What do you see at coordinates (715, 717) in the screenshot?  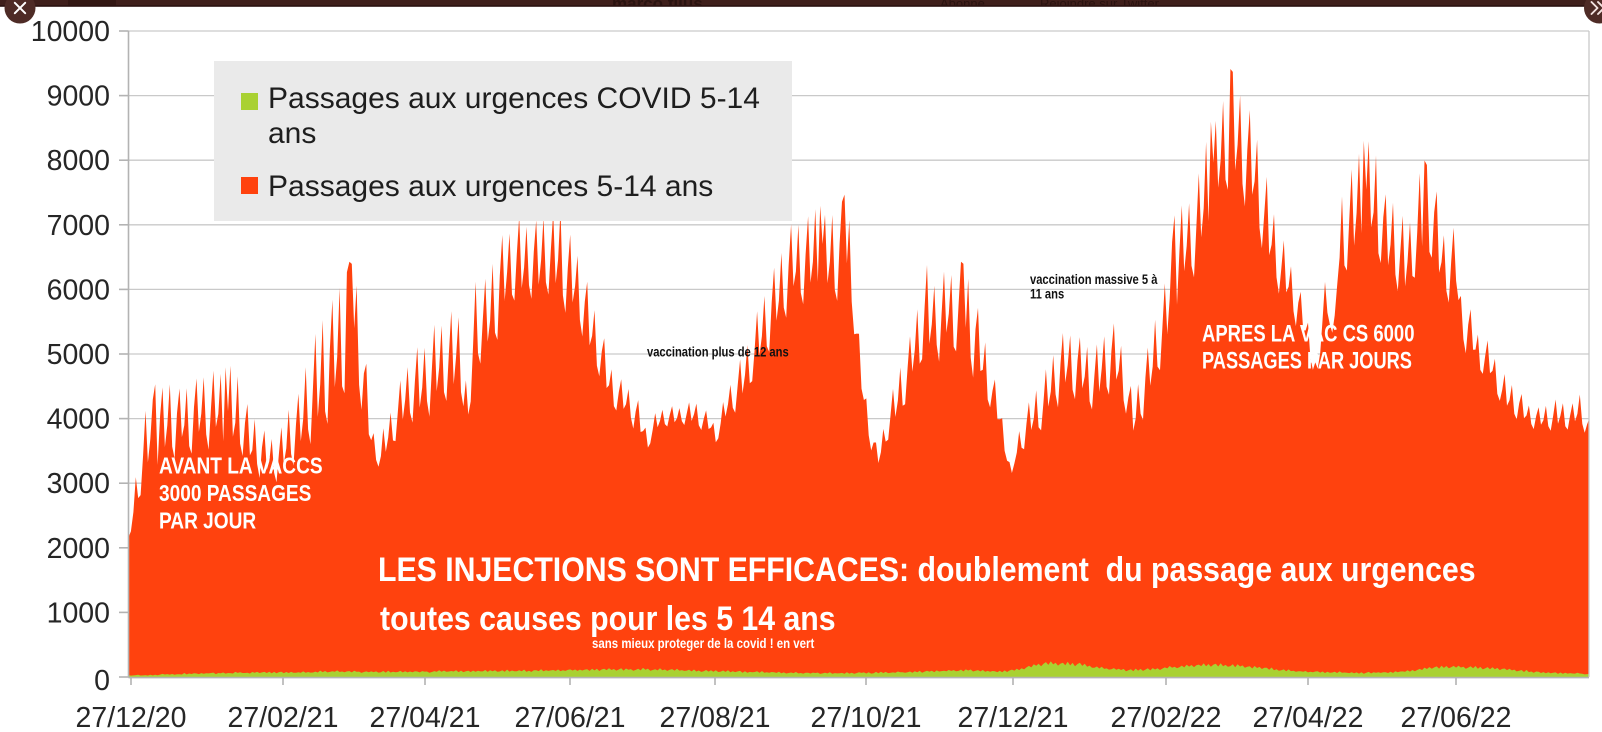 I see `svg-text: 27/08/21` at bounding box center [715, 717].